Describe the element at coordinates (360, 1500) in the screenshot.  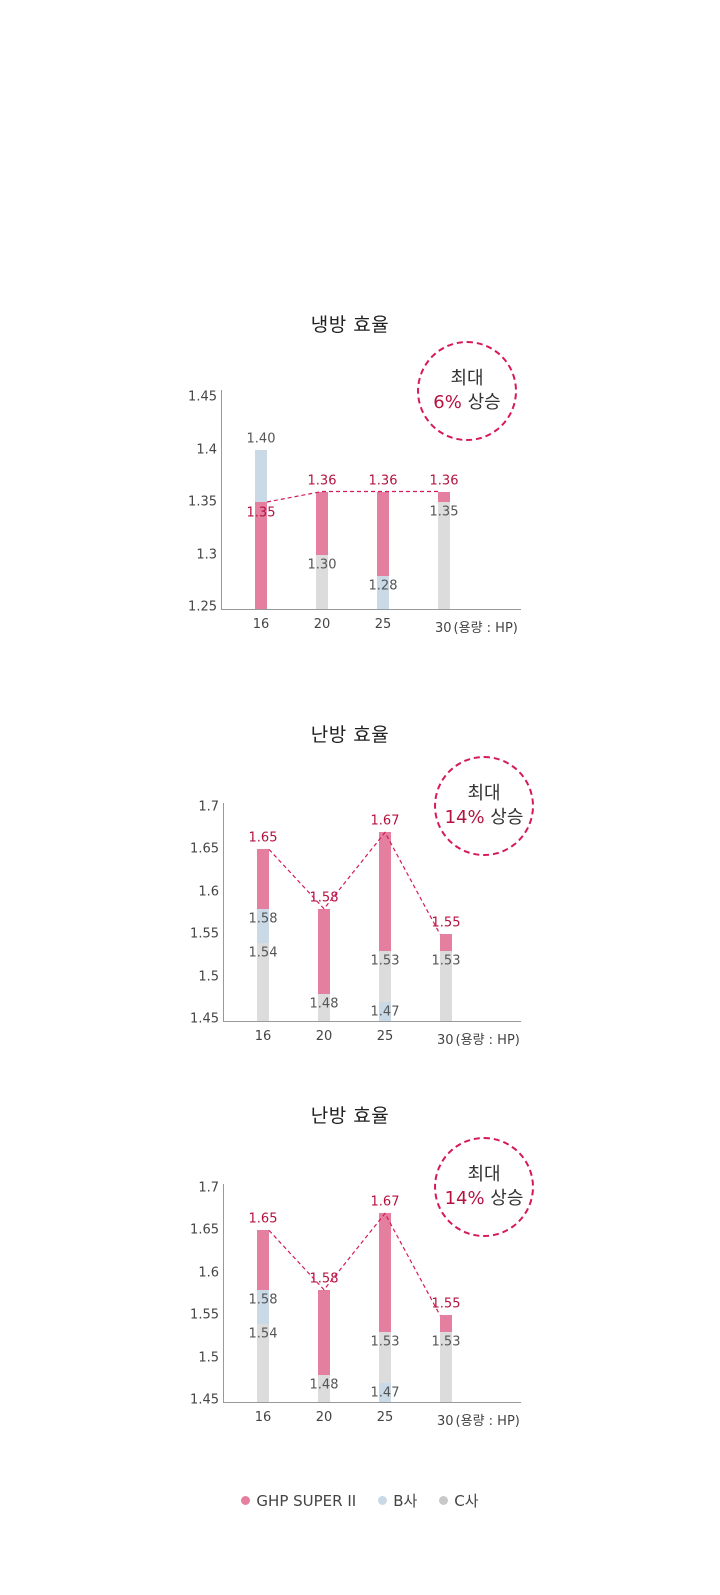
I see `legend: GHP SUPER II B사 C사` at that location.